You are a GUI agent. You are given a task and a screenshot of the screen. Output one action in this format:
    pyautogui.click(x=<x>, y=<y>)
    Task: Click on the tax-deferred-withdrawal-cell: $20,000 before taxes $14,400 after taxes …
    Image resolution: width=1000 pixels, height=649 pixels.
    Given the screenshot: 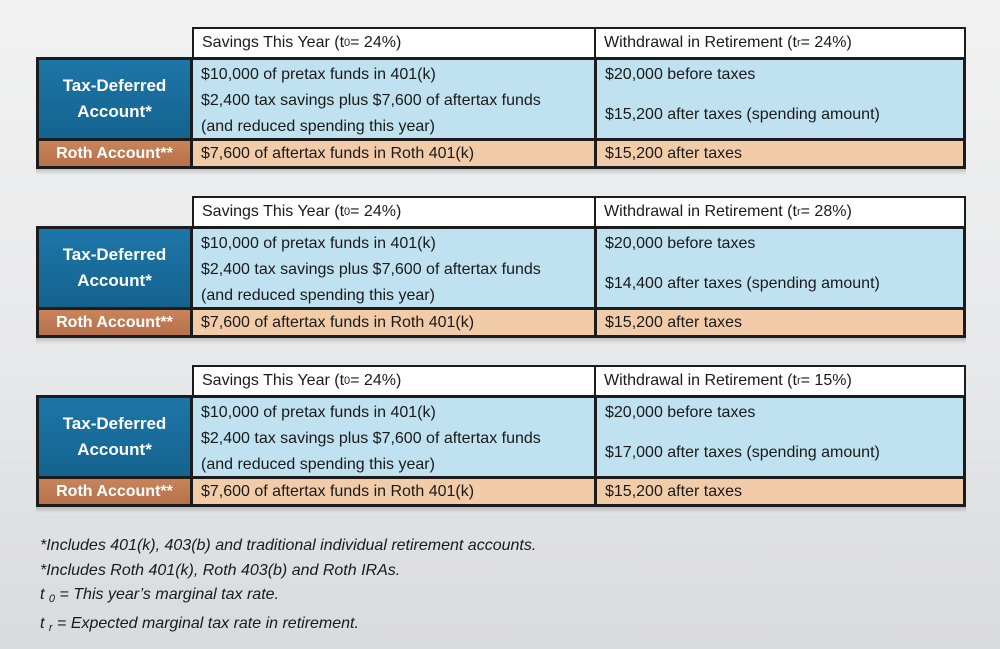 What is the action you would take?
    pyautogui.click(x=780, y=268)
    